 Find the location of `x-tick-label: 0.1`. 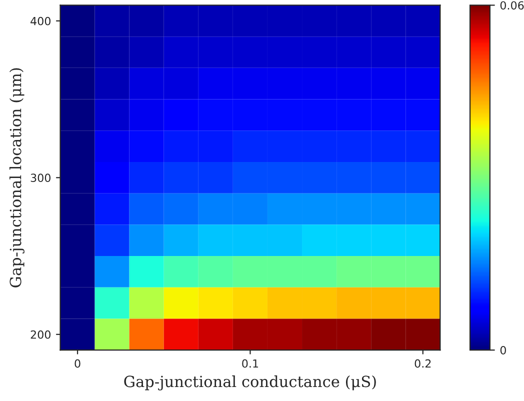

x-tick-label: 0.1 is located at coordinates (250, 363).